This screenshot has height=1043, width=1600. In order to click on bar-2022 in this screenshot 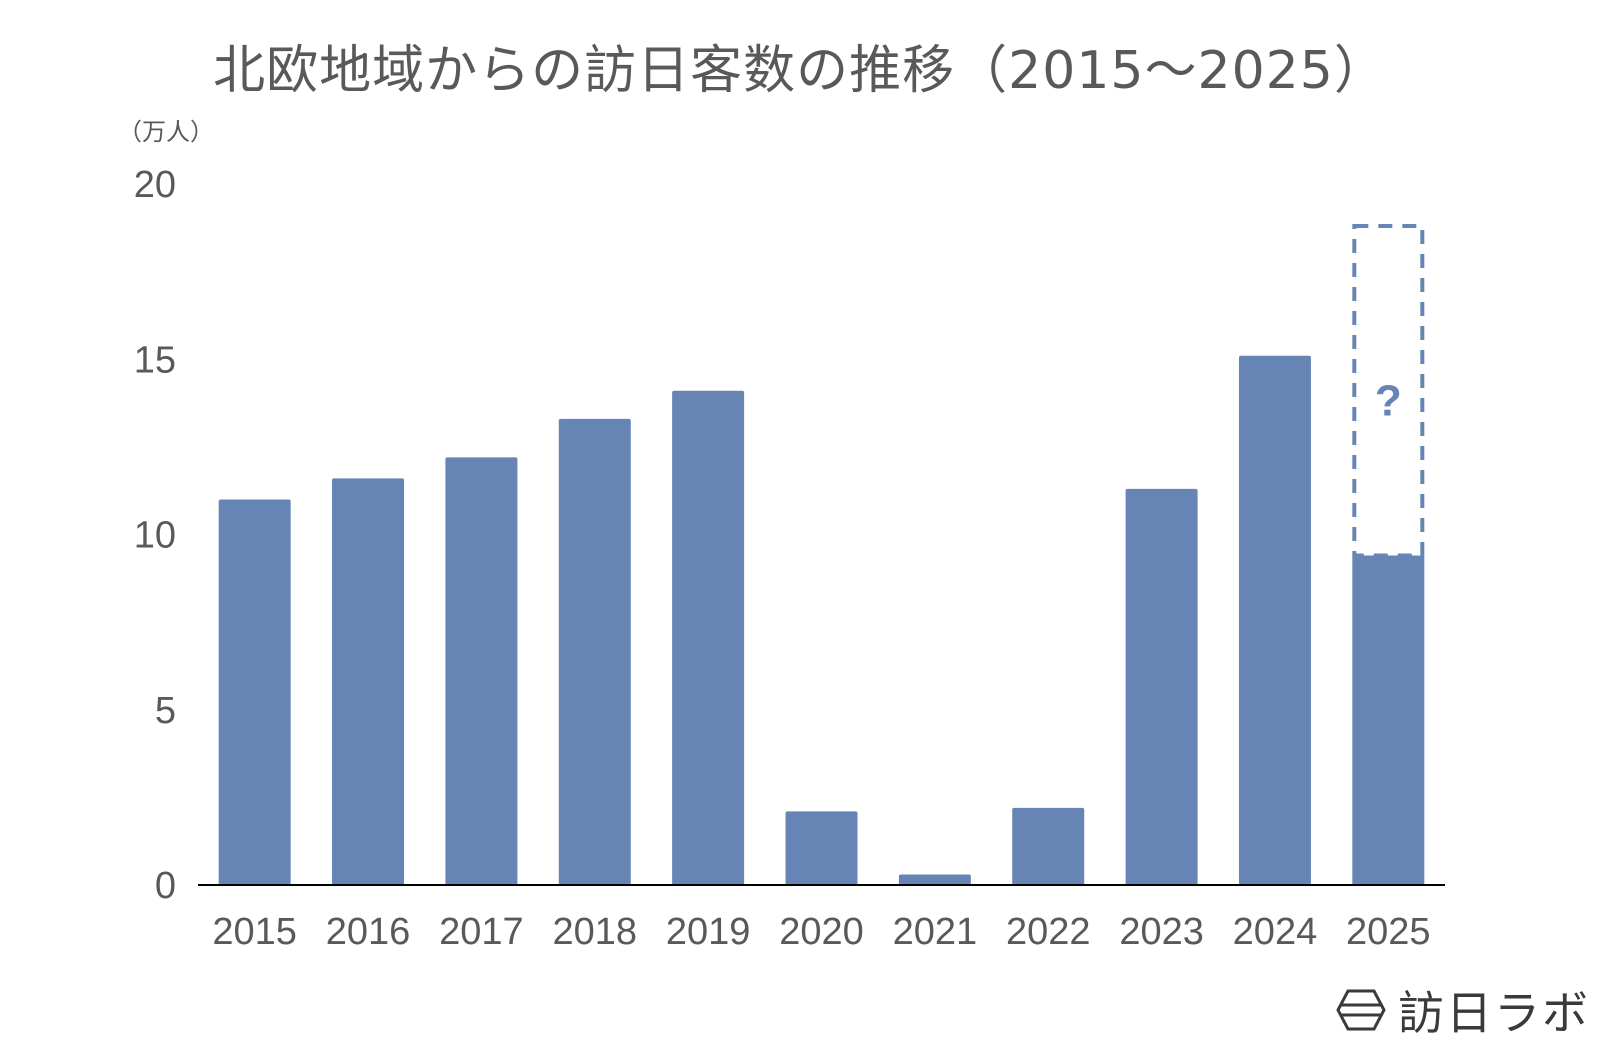, I will do `click(1048, 846)`.